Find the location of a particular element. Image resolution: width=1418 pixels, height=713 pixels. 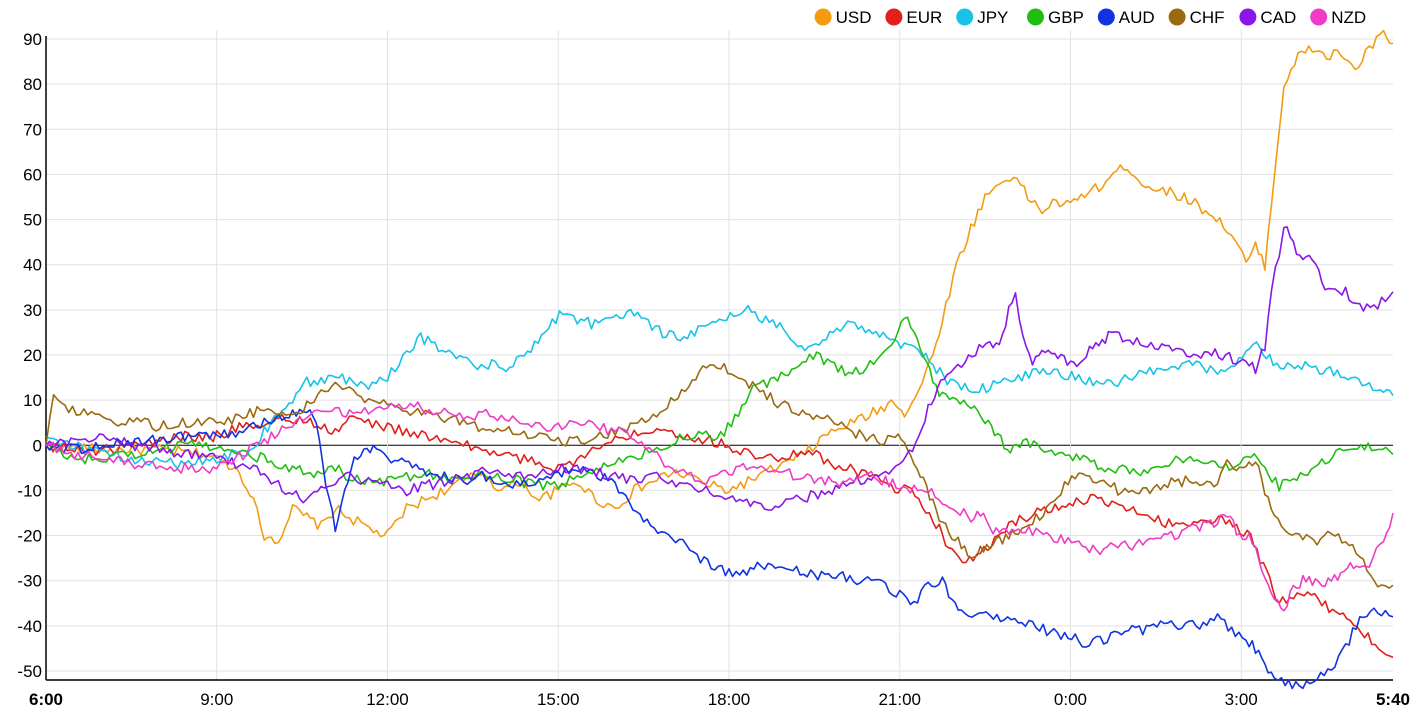

y-tick-label: -40 is located at coordinates (29, 626).